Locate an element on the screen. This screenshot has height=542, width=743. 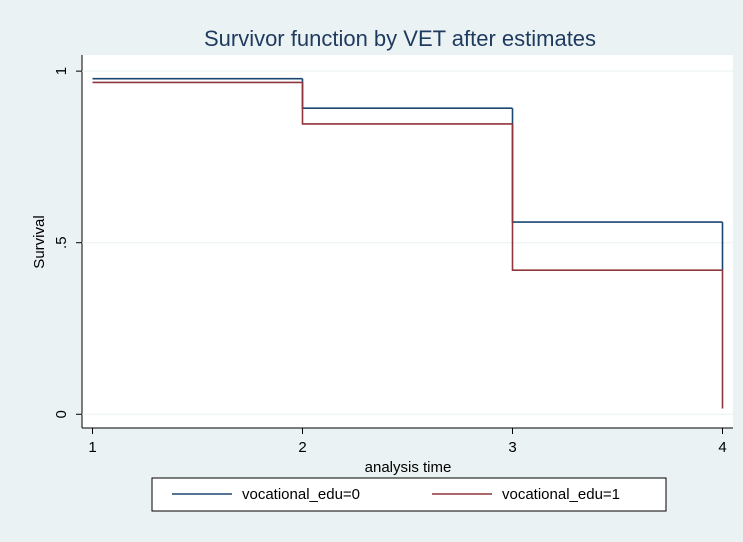
y-tick-label: 1 is located at coordinates (61, 71).